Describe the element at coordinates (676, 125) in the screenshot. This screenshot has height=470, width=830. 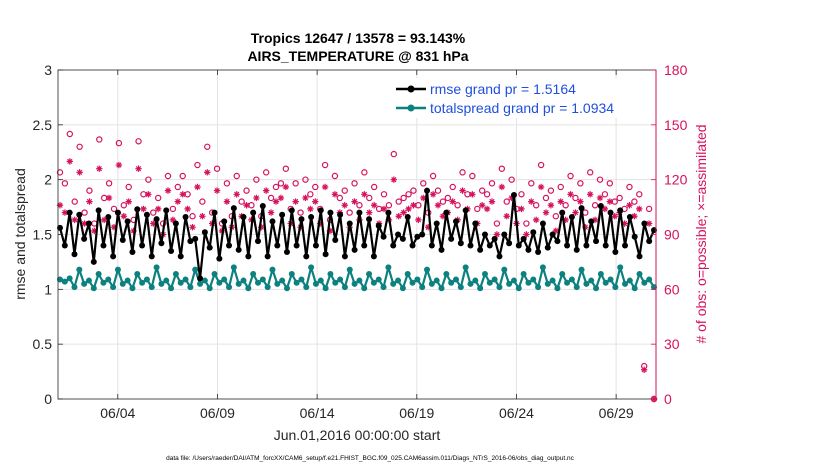
I see `y-right-tick-label: 150` at that location.